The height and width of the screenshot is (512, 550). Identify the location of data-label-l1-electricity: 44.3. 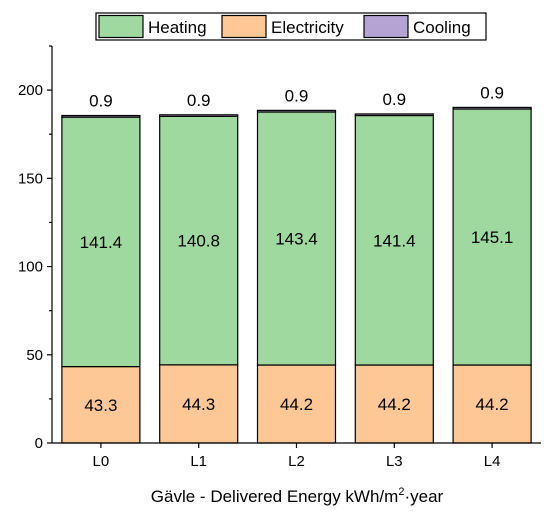
(198, 404).